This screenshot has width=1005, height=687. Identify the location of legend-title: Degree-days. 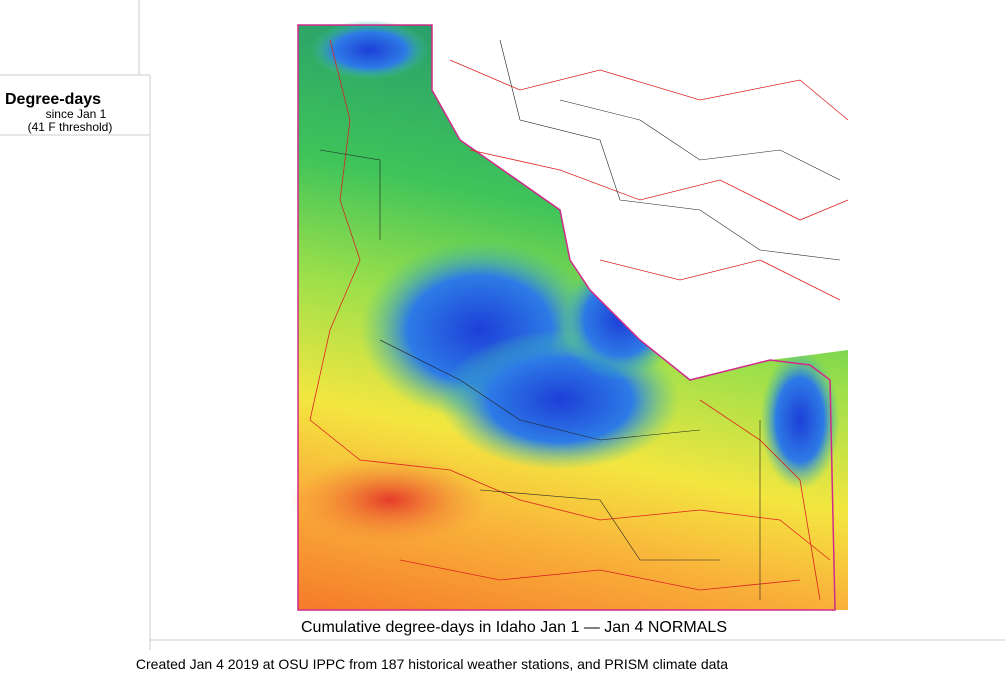
(53, 99).